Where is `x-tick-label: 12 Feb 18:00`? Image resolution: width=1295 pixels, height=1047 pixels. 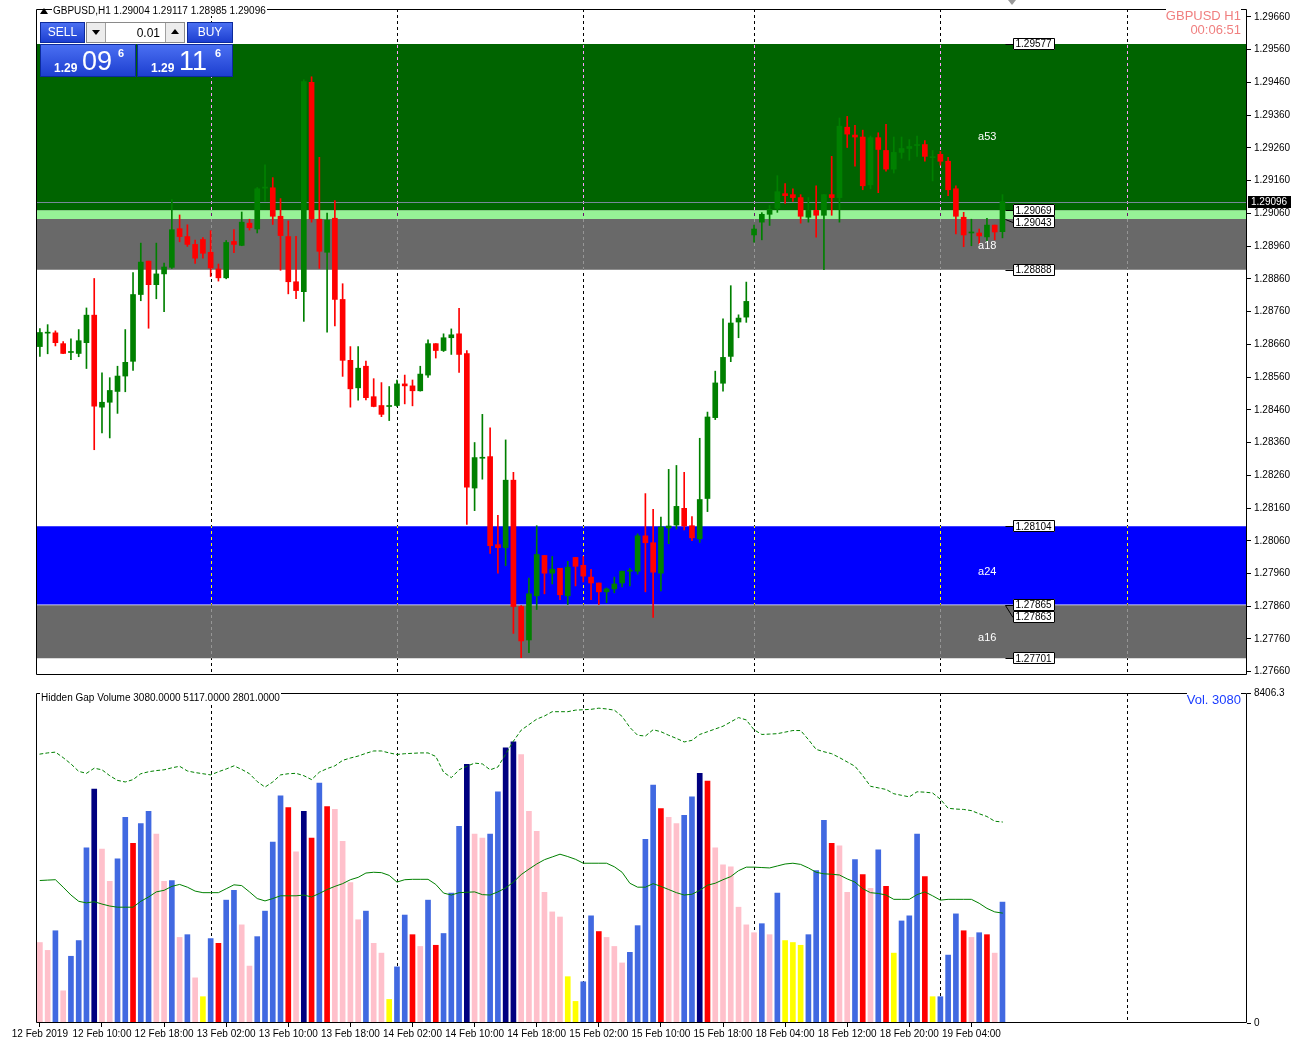
x-tick-label: 12 Feb 18:00 is located at coordinates (164, 1033).